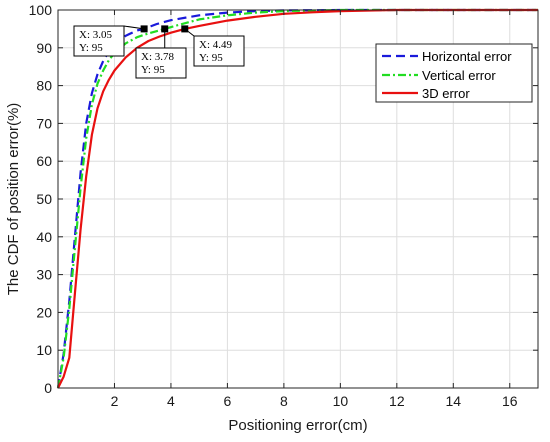 The height and width of the screenshot is (442, 550). Describe the element at coordinates (41, 10) in the screenshot. I see `y-tick-label: 100` at that location.